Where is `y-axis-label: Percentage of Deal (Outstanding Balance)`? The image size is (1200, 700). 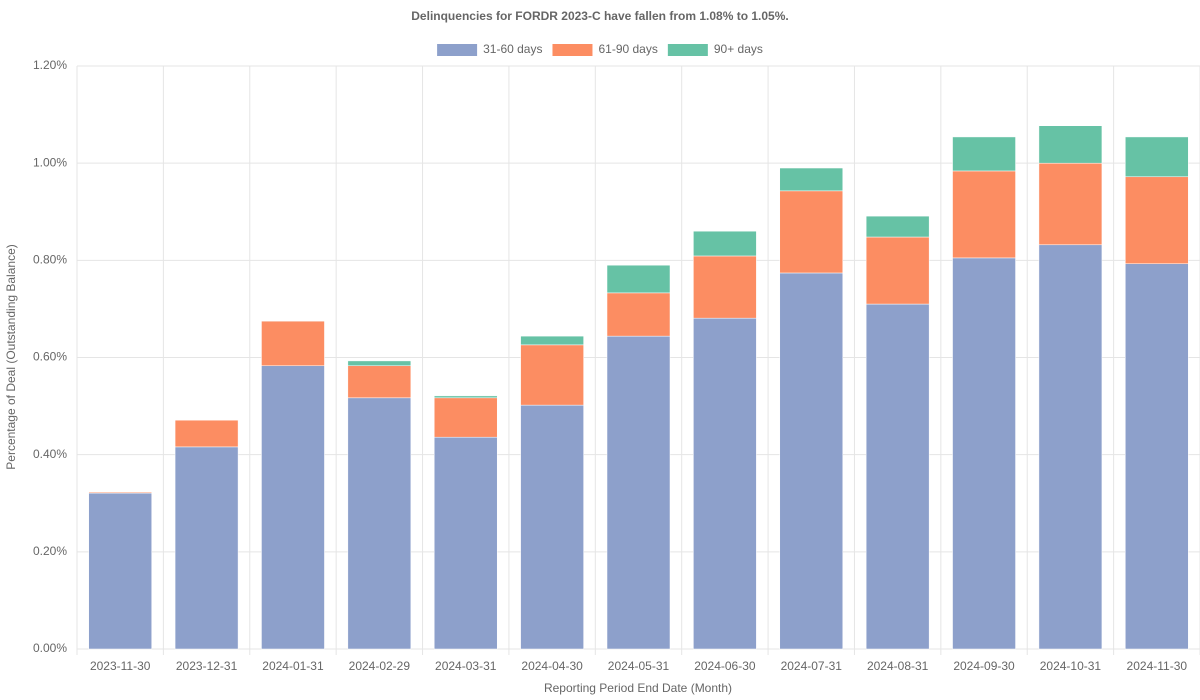
y-axis-label: Percentage of Deal (Outstanding Balance) is located at coordinates (11, 356).